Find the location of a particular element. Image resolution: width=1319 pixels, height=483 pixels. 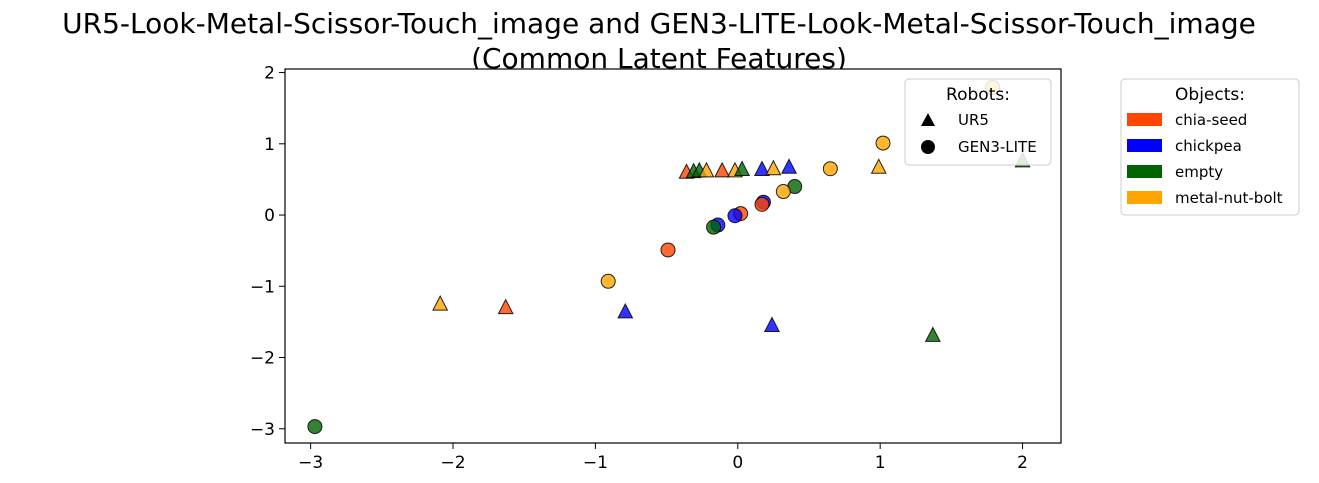

legend-swatch-chickpea is located at coordinates (1144, 145).